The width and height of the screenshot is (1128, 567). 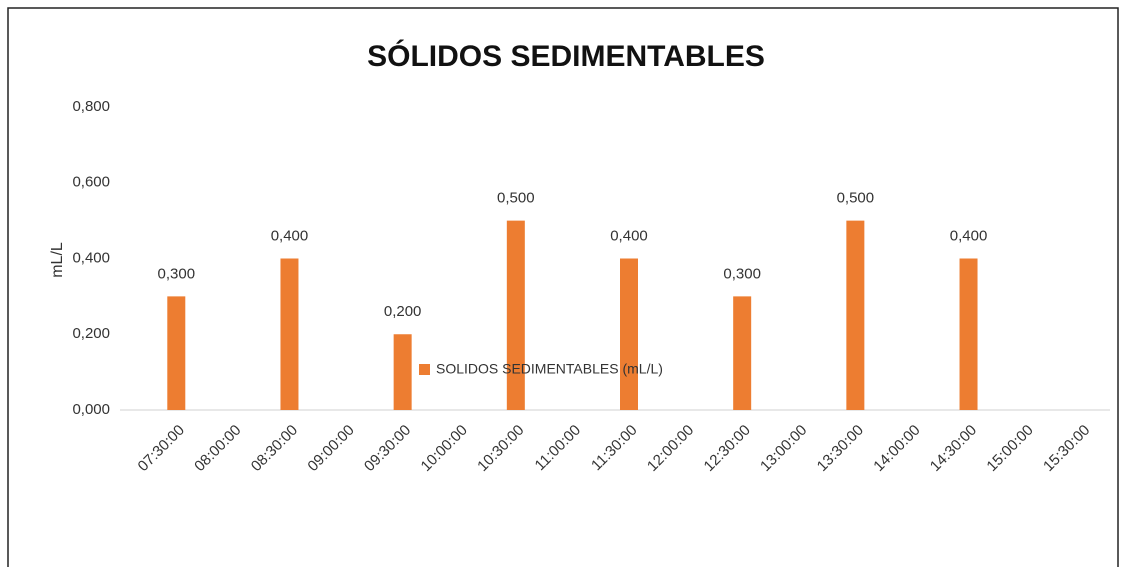 I want to click on y-axis-label: mL/L, so click(x=57, y=260).